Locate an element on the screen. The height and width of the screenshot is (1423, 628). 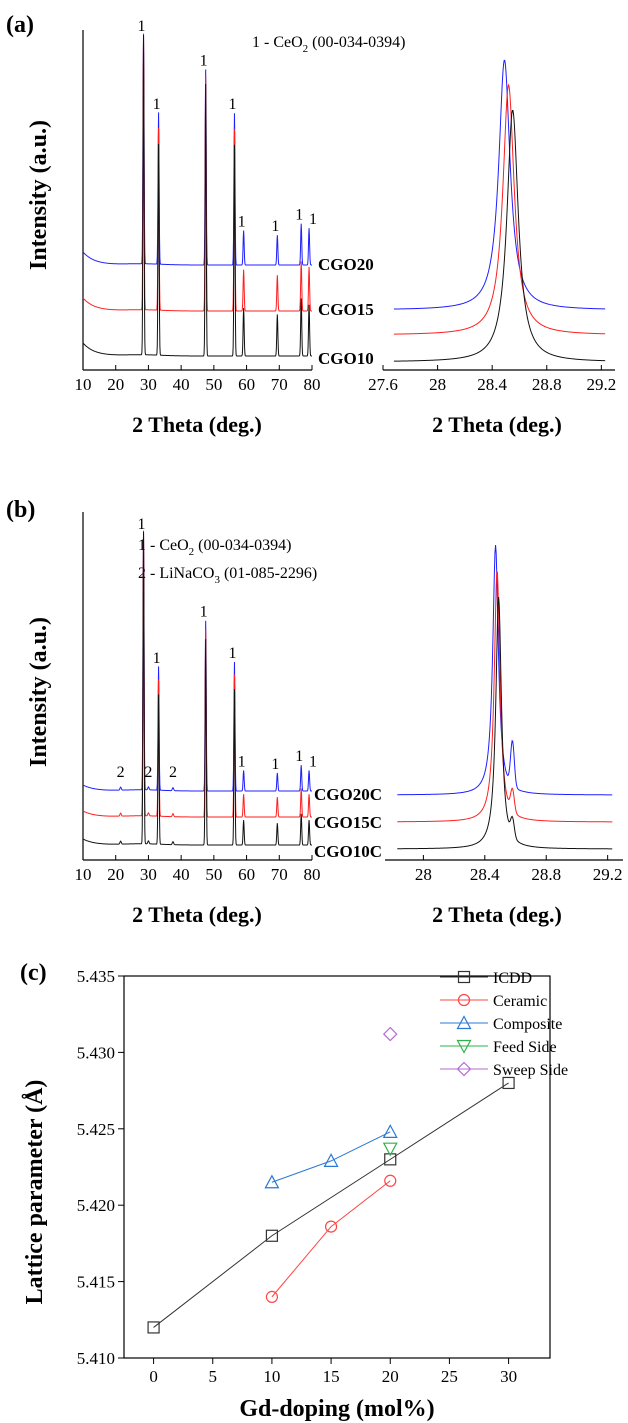
panel-b-xtick-label: 30 is located at coordinates (148, 874).